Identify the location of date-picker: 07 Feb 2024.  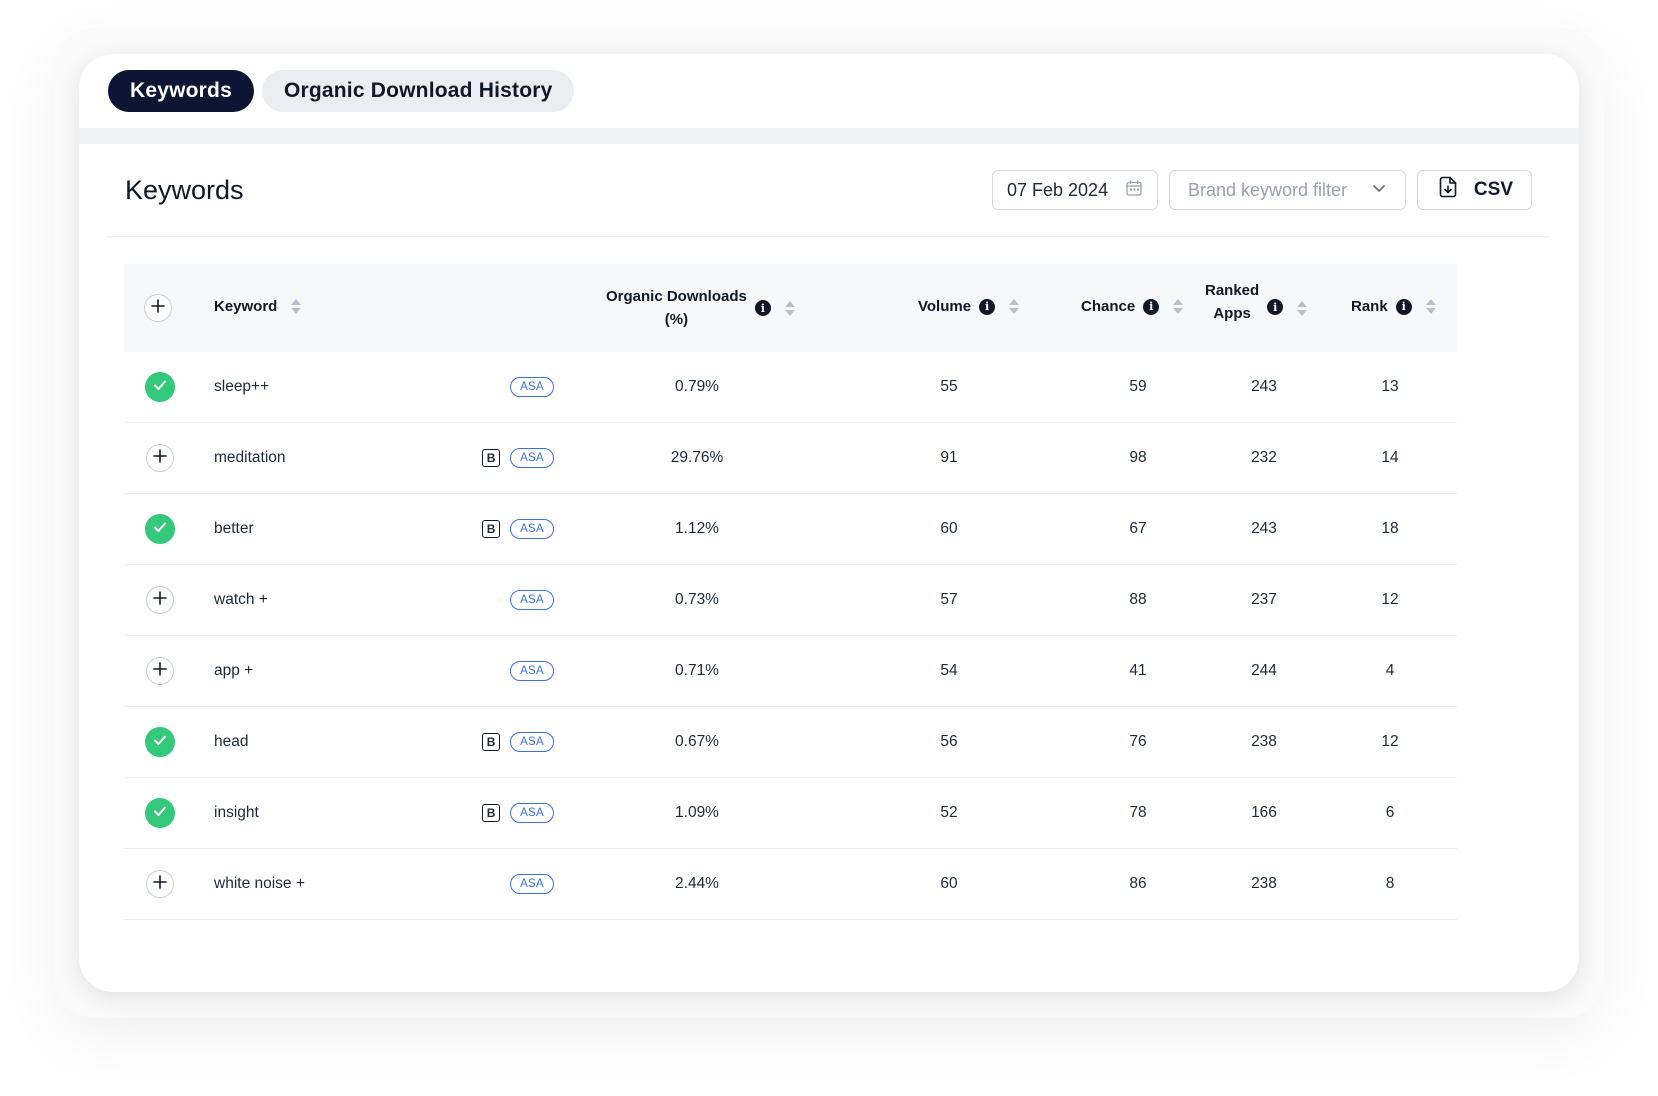
(1075, 190).